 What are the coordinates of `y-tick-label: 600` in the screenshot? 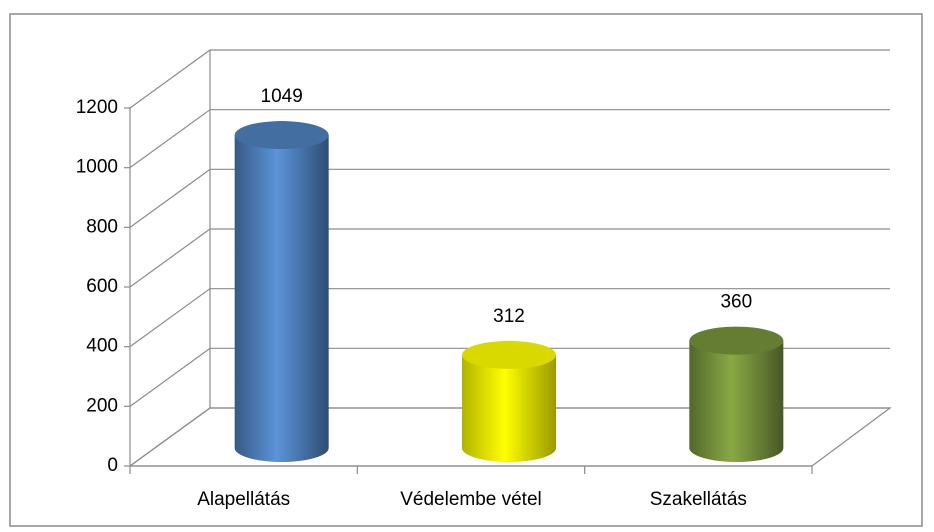 It's located at (102, 286).